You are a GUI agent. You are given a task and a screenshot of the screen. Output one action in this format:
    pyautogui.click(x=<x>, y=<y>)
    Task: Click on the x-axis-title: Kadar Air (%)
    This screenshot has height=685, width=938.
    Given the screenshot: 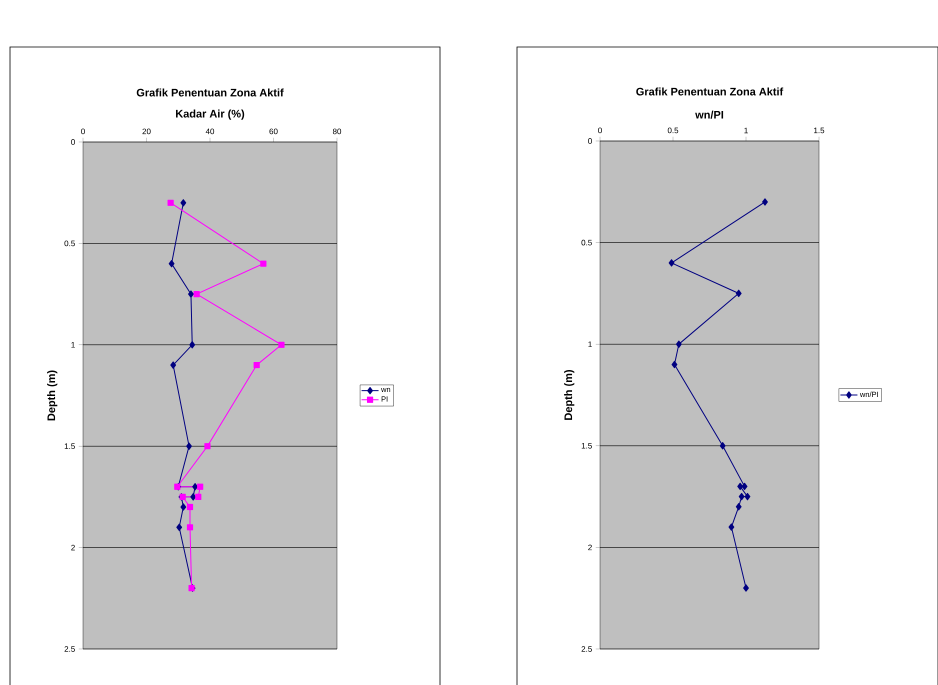 What is the action you would take?
    pyautogui.click(x=210, y=115)
    